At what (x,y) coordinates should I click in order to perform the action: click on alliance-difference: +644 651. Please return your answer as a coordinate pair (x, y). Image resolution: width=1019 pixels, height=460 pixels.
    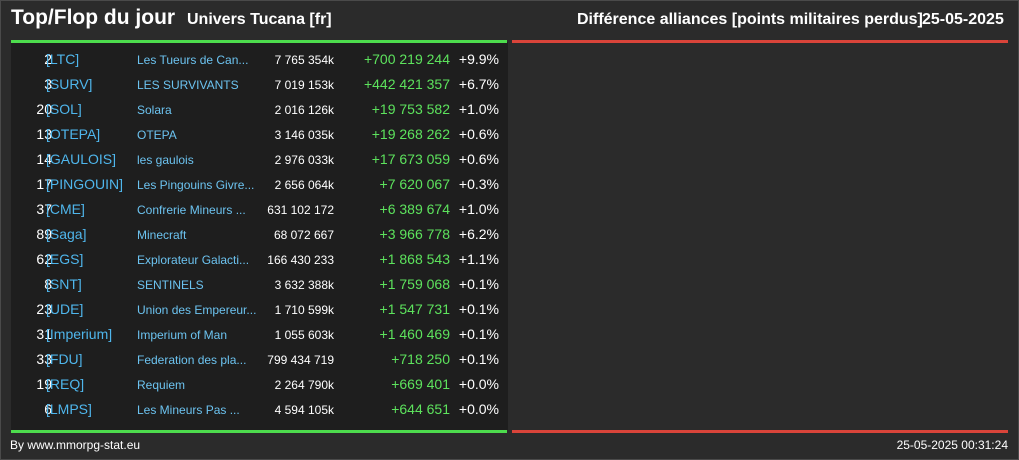
    Looking at the image, I should click on (420, 409).